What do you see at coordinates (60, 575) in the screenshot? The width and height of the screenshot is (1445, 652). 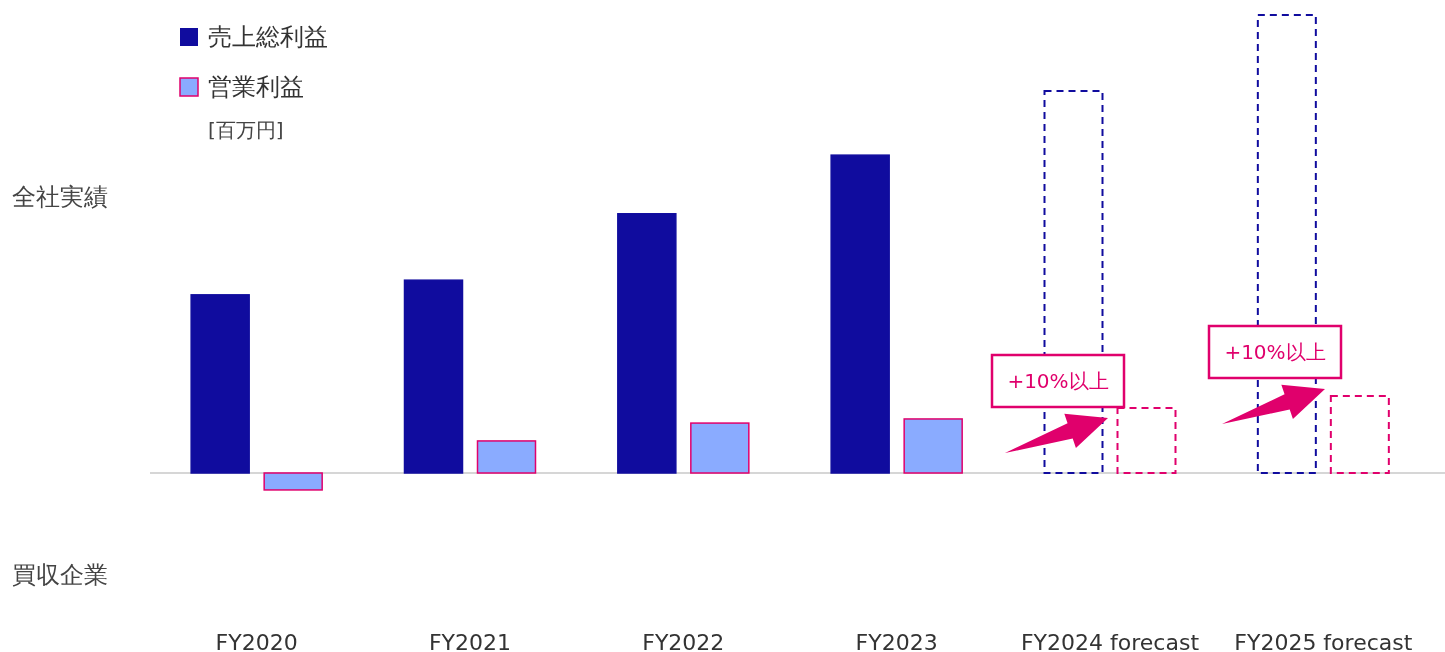 I see `text: 買収企業` at bounding box center [60, 575].